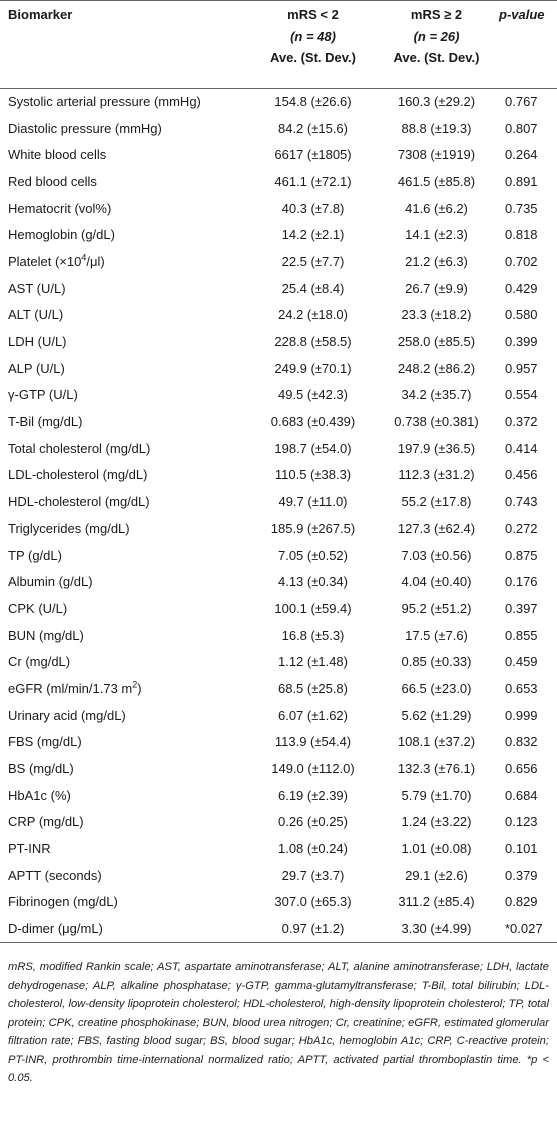  Describe the element at coordinates (528, 46) in the screenshot. I see `header-pvalue: p-value` at that location.